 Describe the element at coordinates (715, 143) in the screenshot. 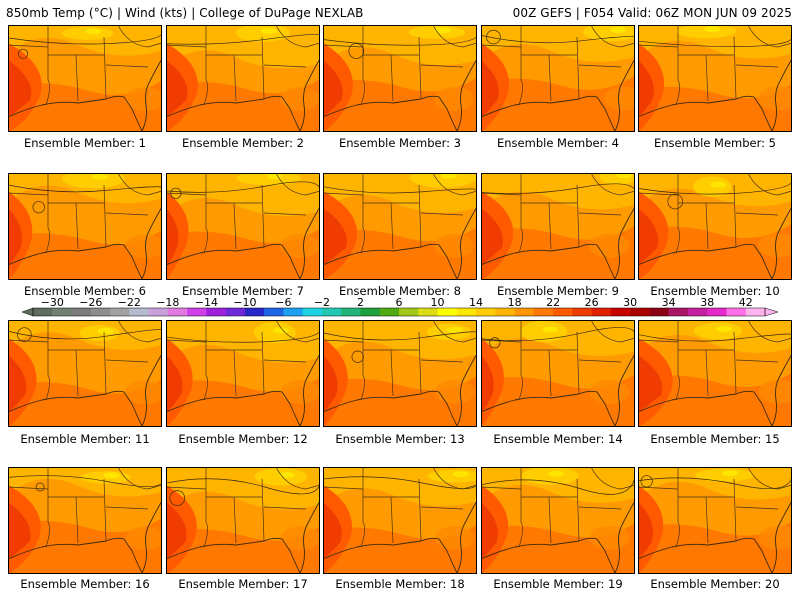

I see `ensemble-member-label: Ensemble Member: 5` at that location.